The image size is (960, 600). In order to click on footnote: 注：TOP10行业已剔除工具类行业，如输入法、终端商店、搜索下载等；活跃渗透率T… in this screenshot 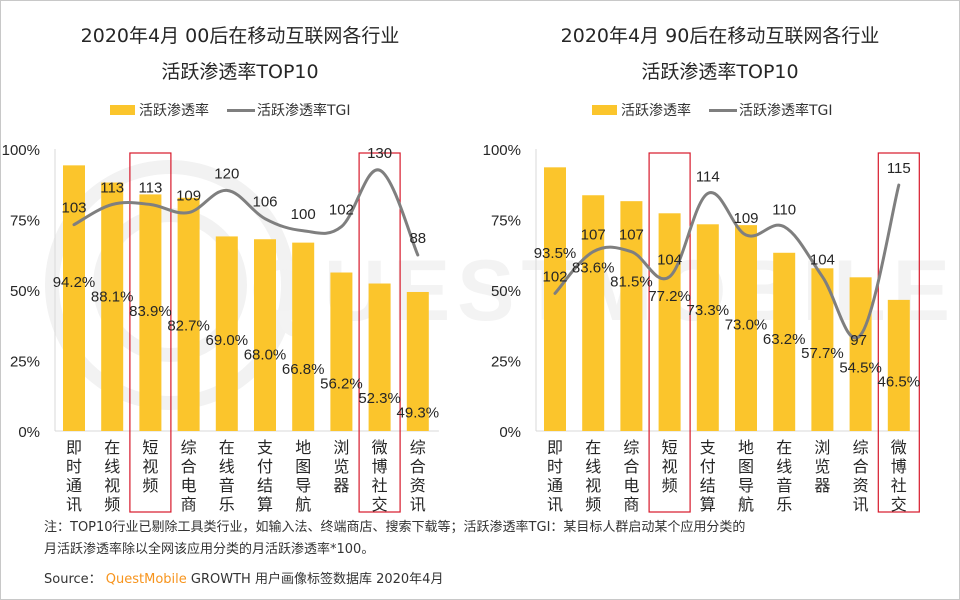, I will do `click(484, 539)`.